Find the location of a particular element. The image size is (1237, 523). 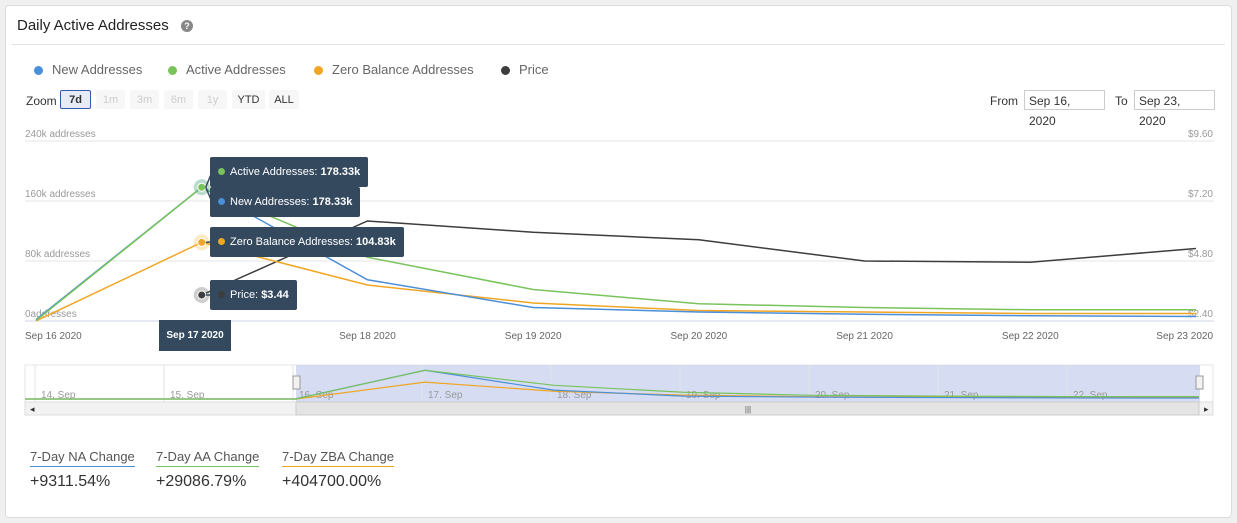

divider is located at coordinates (618, 44).